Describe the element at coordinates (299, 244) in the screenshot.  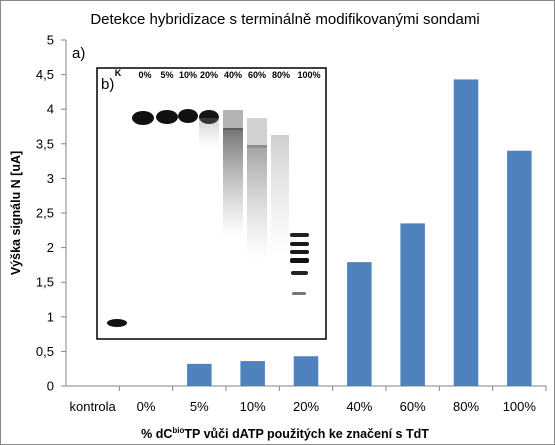
I see `gel-band-100-b` at that location.